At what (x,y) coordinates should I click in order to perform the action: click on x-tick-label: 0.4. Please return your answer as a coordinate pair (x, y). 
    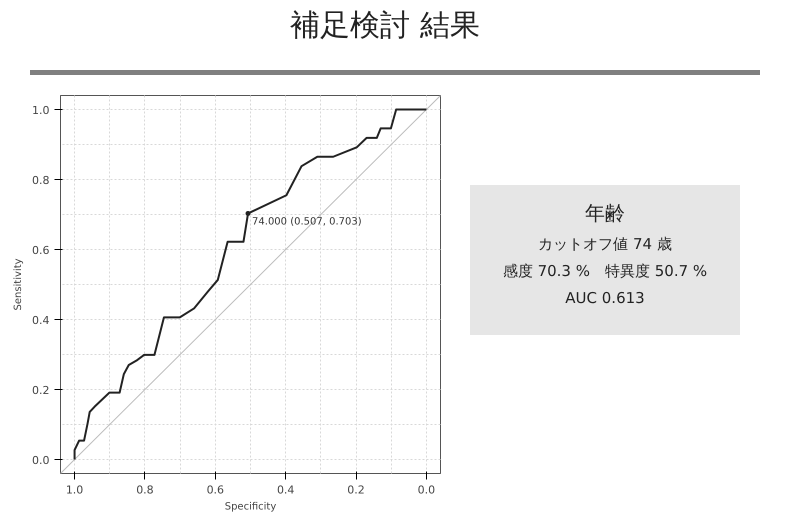
    Looking at the image, I should click on (285, 490).